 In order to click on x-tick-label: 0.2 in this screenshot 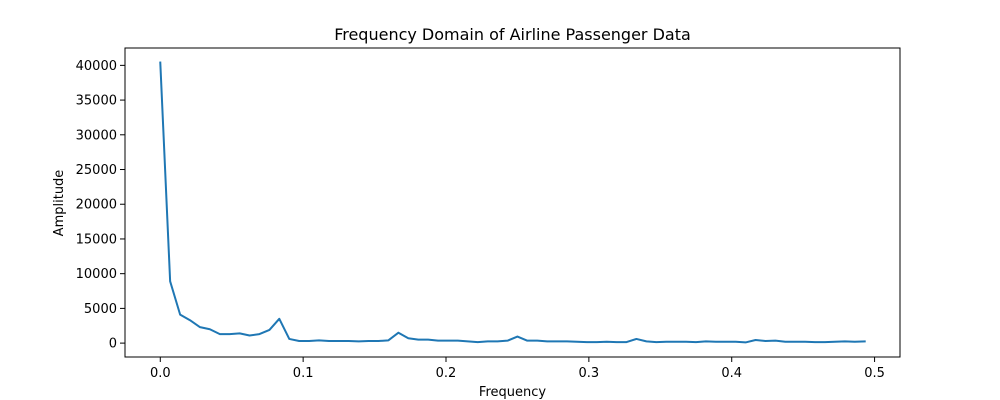, I will do `click(446, 373)`.